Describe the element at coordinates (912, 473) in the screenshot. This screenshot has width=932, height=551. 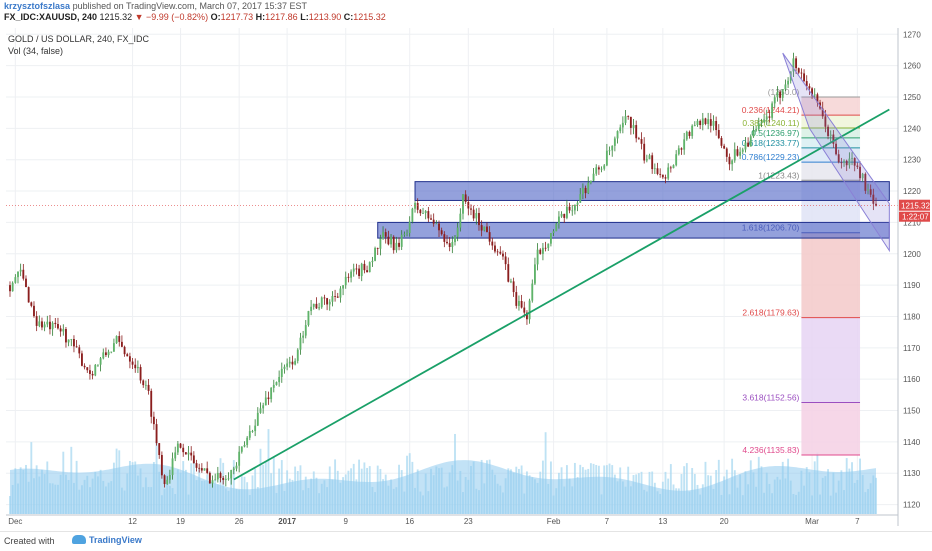
I see `price-tick-label: 1130` at that location.